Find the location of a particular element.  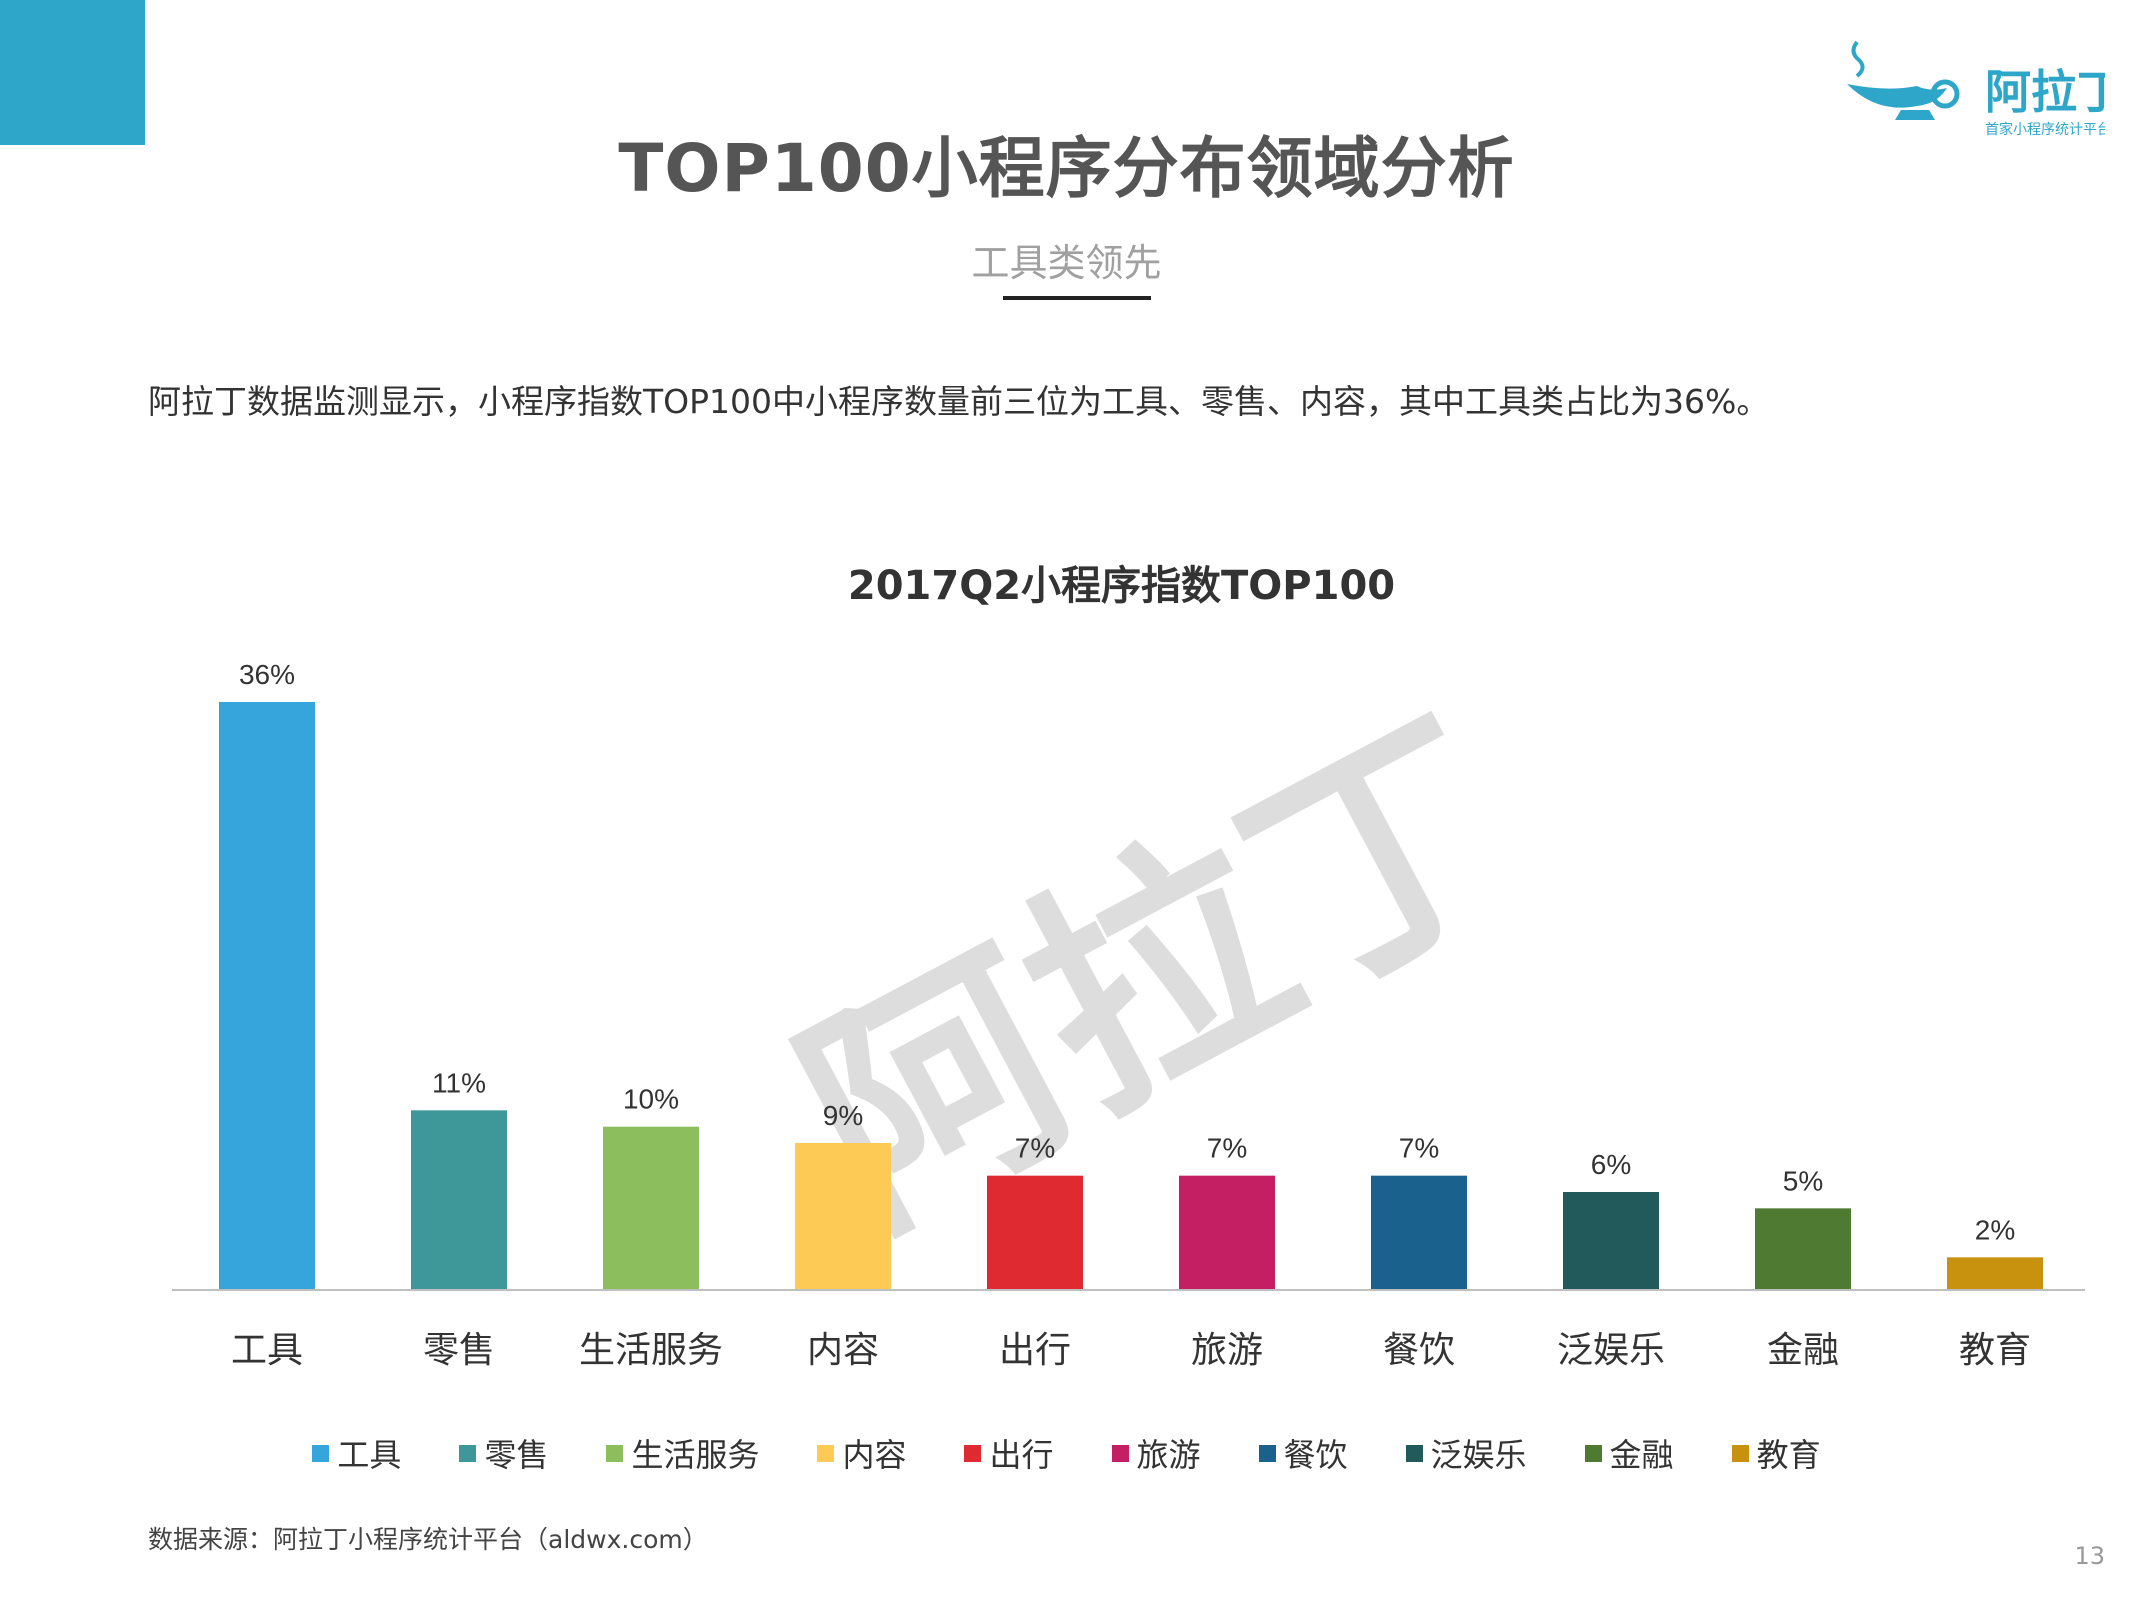

x-tick-label: 餐饮 is located at coordinates (1419, 1349).